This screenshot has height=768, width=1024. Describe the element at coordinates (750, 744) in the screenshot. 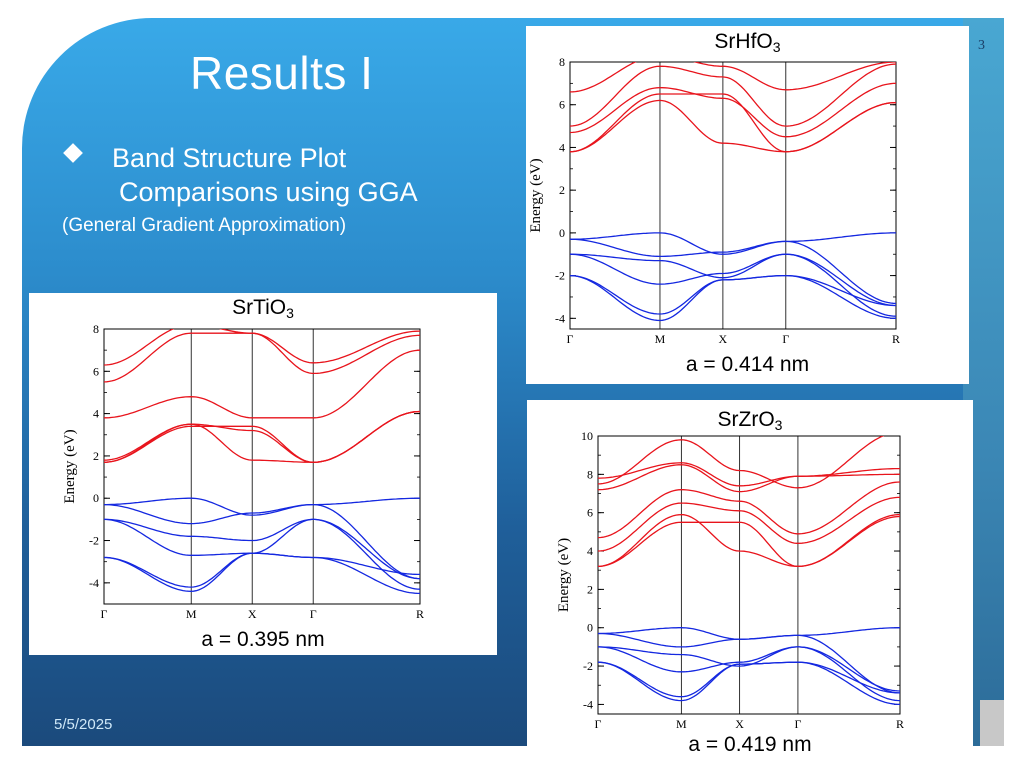

I see `lattice-constant: a = 0.419 nm` at that location.